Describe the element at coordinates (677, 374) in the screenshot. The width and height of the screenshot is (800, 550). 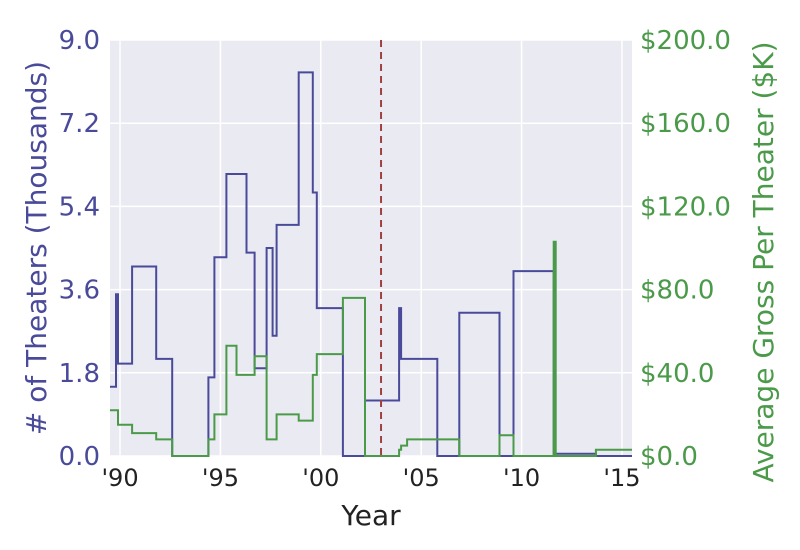
I see `right-tick-label: $40.0` at that location.